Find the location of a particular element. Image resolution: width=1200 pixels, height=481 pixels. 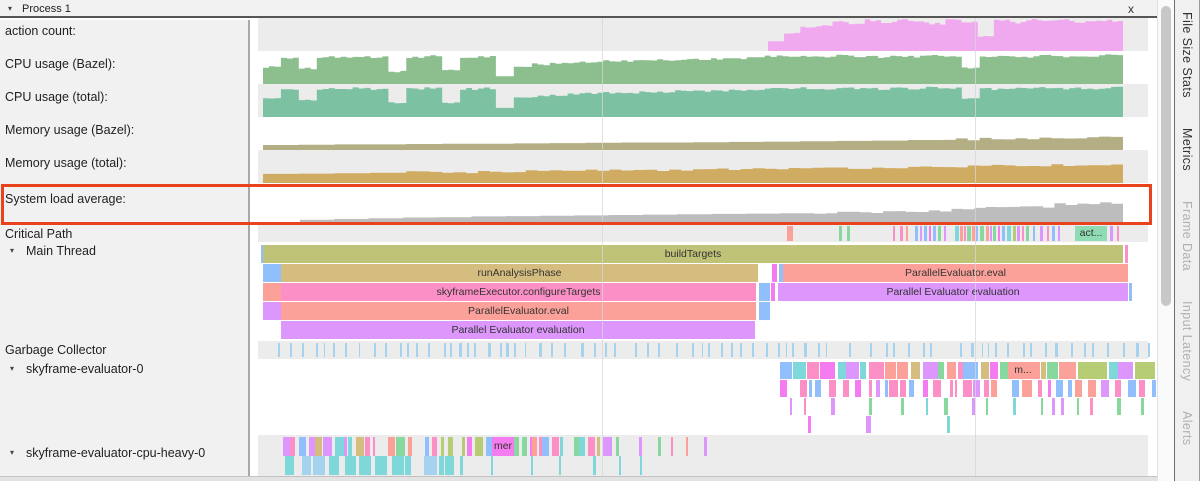

main-thread-span: ParallelEvaluator.eval is located at coordinates (955, 273).